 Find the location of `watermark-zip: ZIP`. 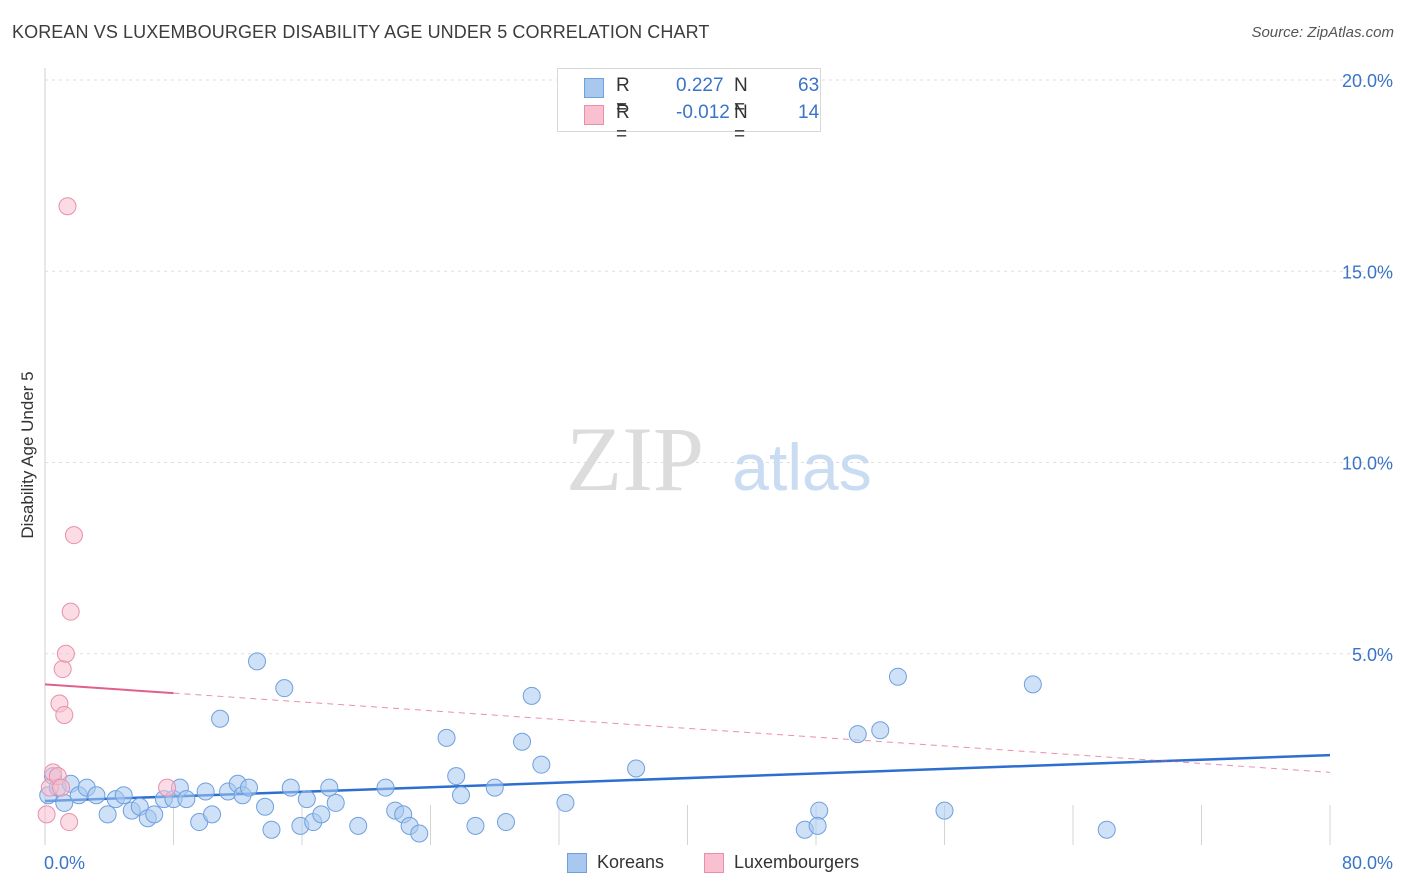

watermark-zip: ZIP is located at coordinates (635, 459).